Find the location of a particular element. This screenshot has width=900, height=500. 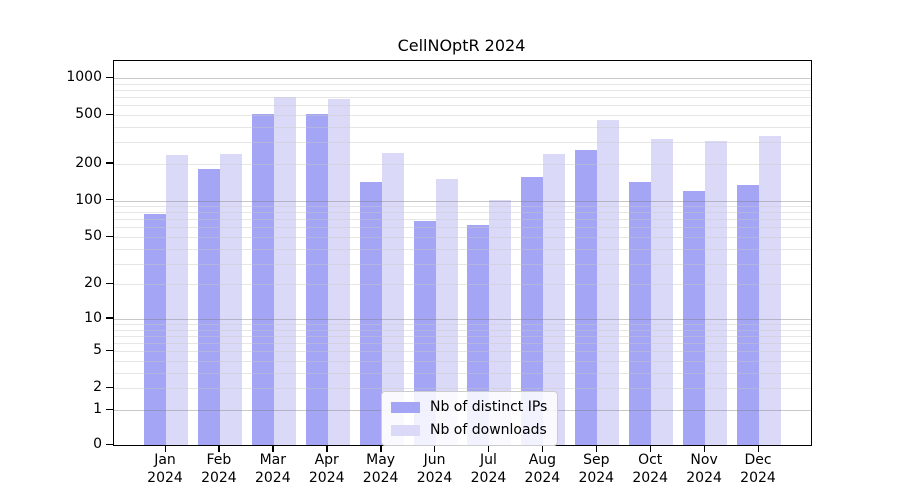

x-tick-label-feb: Feb 2024 is located at coordinates (219, 469).